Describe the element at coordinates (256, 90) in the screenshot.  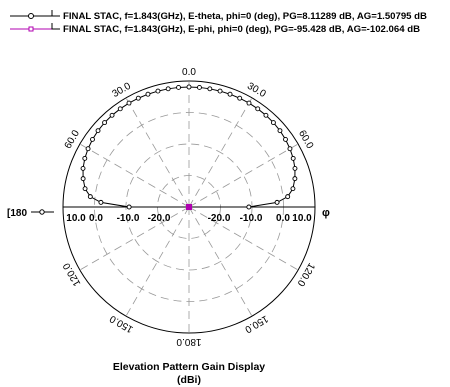
I see `angle-label-1: 30.0` at that location.